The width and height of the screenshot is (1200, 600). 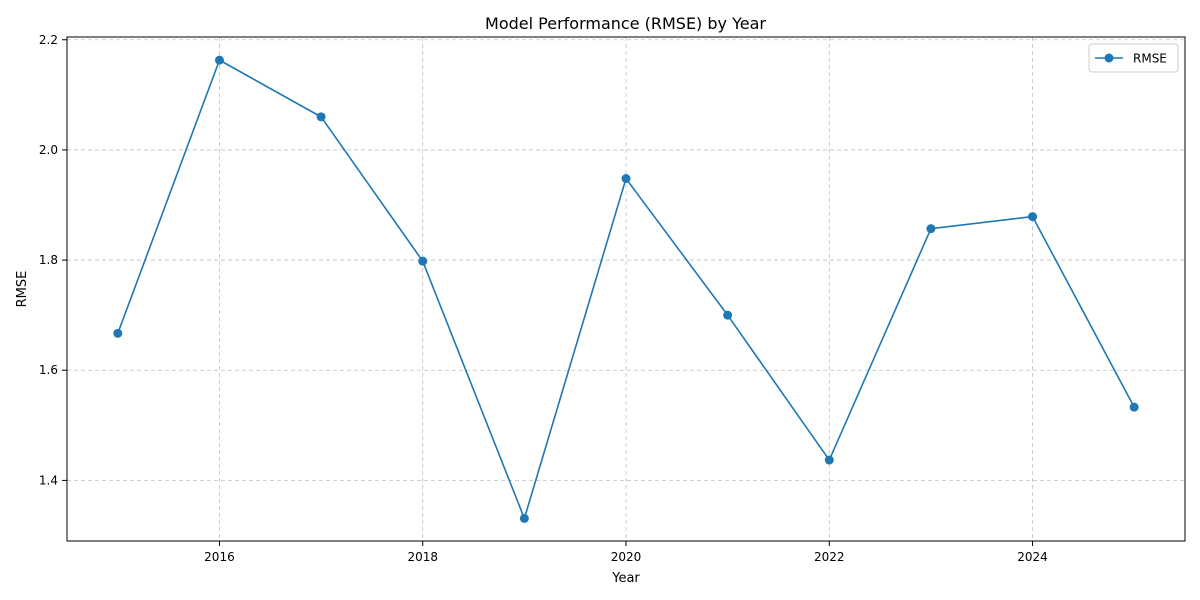 What do you see at coordinates (1150, 59) in the screenshot?
I see `legend-series-label: RMSE` at bounding box center [1150, 59].